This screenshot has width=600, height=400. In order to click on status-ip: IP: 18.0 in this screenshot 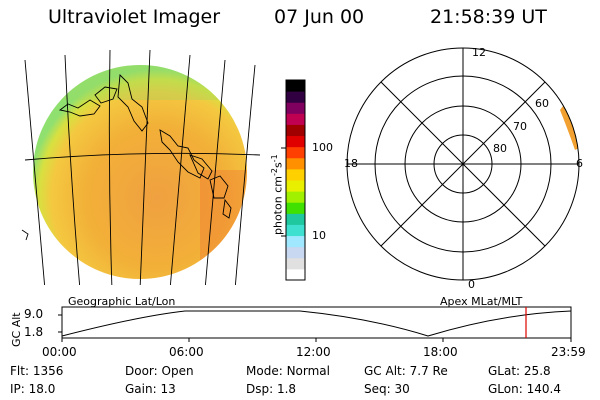, I will do `click(32, 389)`.